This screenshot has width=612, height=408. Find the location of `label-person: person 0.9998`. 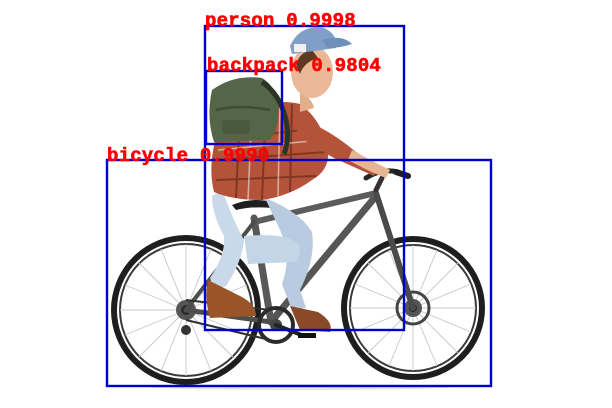

label-person: person 0.9998 is located at coordinates (280, 21).